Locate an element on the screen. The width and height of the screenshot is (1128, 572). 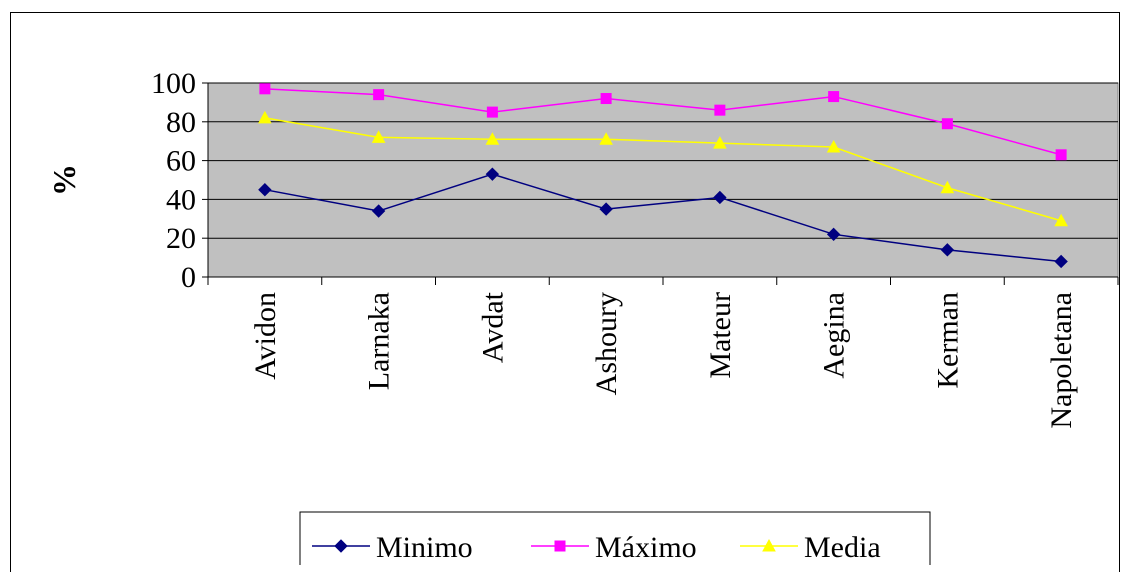
y-tick-label: 20 is located at coordinates (181, 238).